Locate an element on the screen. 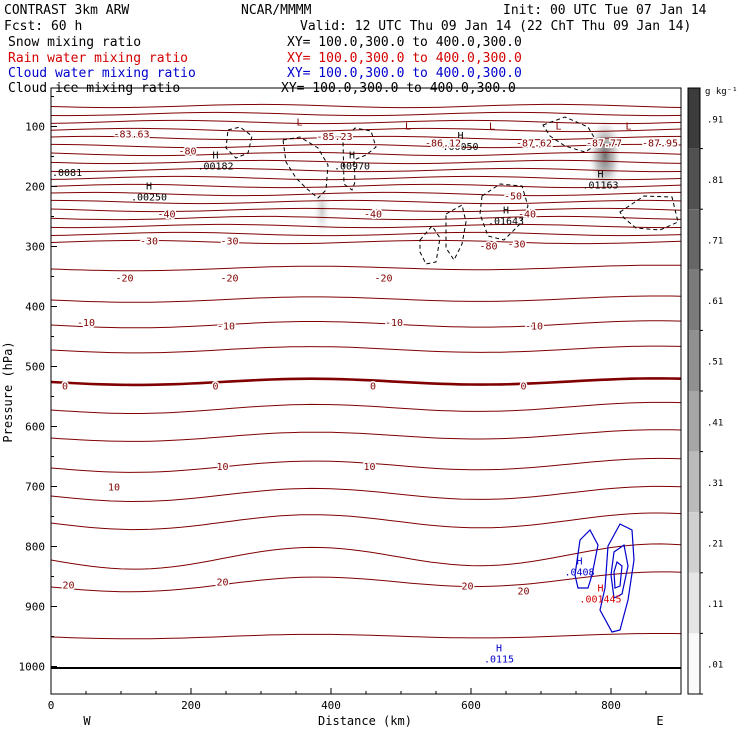 This screenshot has width=740, height=740. snow-maximum-west is located at coordinates (322, 210).